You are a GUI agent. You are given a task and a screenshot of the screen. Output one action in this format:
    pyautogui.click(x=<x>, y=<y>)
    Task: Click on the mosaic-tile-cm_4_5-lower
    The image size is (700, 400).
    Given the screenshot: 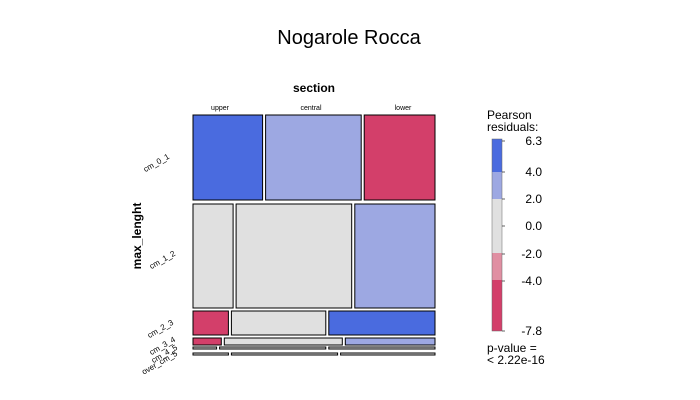 What is the action you would take?
    pyautogui.click(x=382, y=348)
    